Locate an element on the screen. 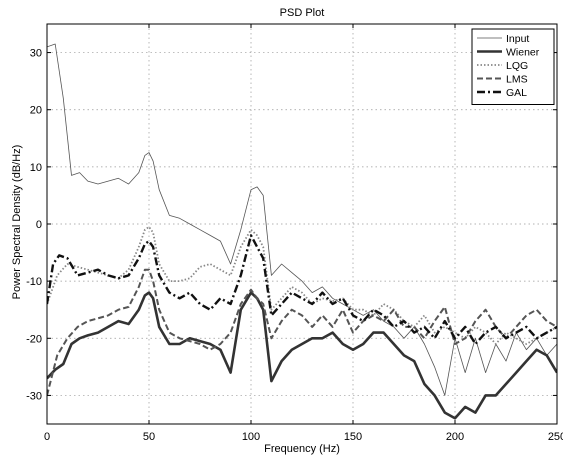  x-tick-label: 100 is located at coordinates (251, 437).